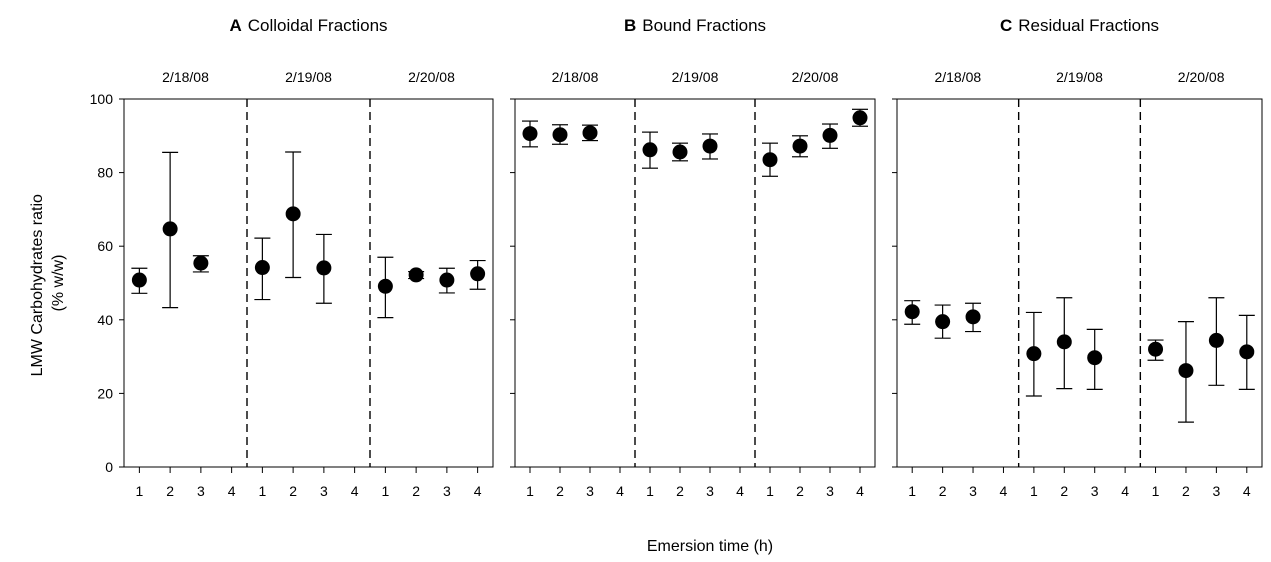 Image resolution: width=1271 pixels, height=562 pixels. What do you see at coordinates (235, 25) in the screenshot?
I see `panel-letter: A` at bounding box center [235, 25].